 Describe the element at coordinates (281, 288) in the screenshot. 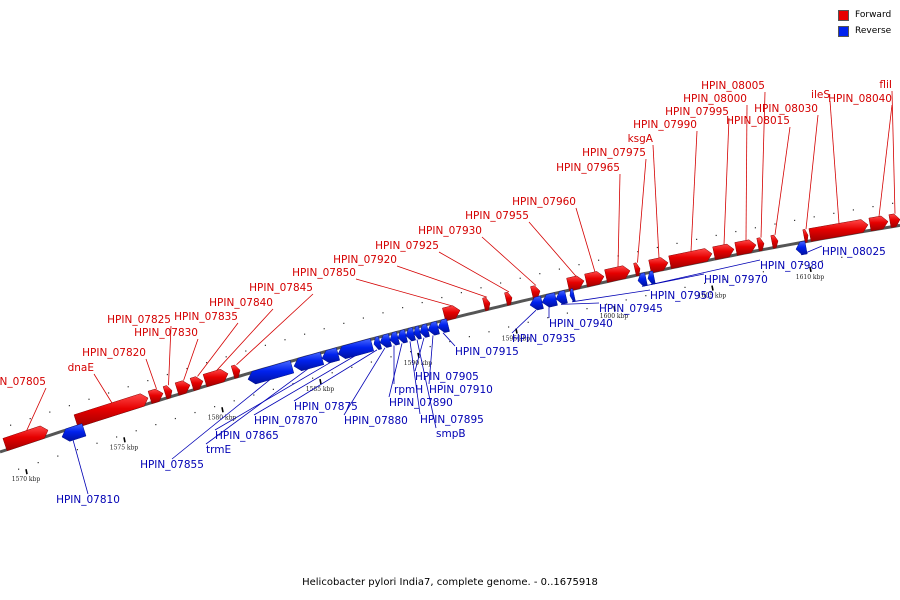

I see `gene-label-HPIN_07845: HPIN_07845` at that location.